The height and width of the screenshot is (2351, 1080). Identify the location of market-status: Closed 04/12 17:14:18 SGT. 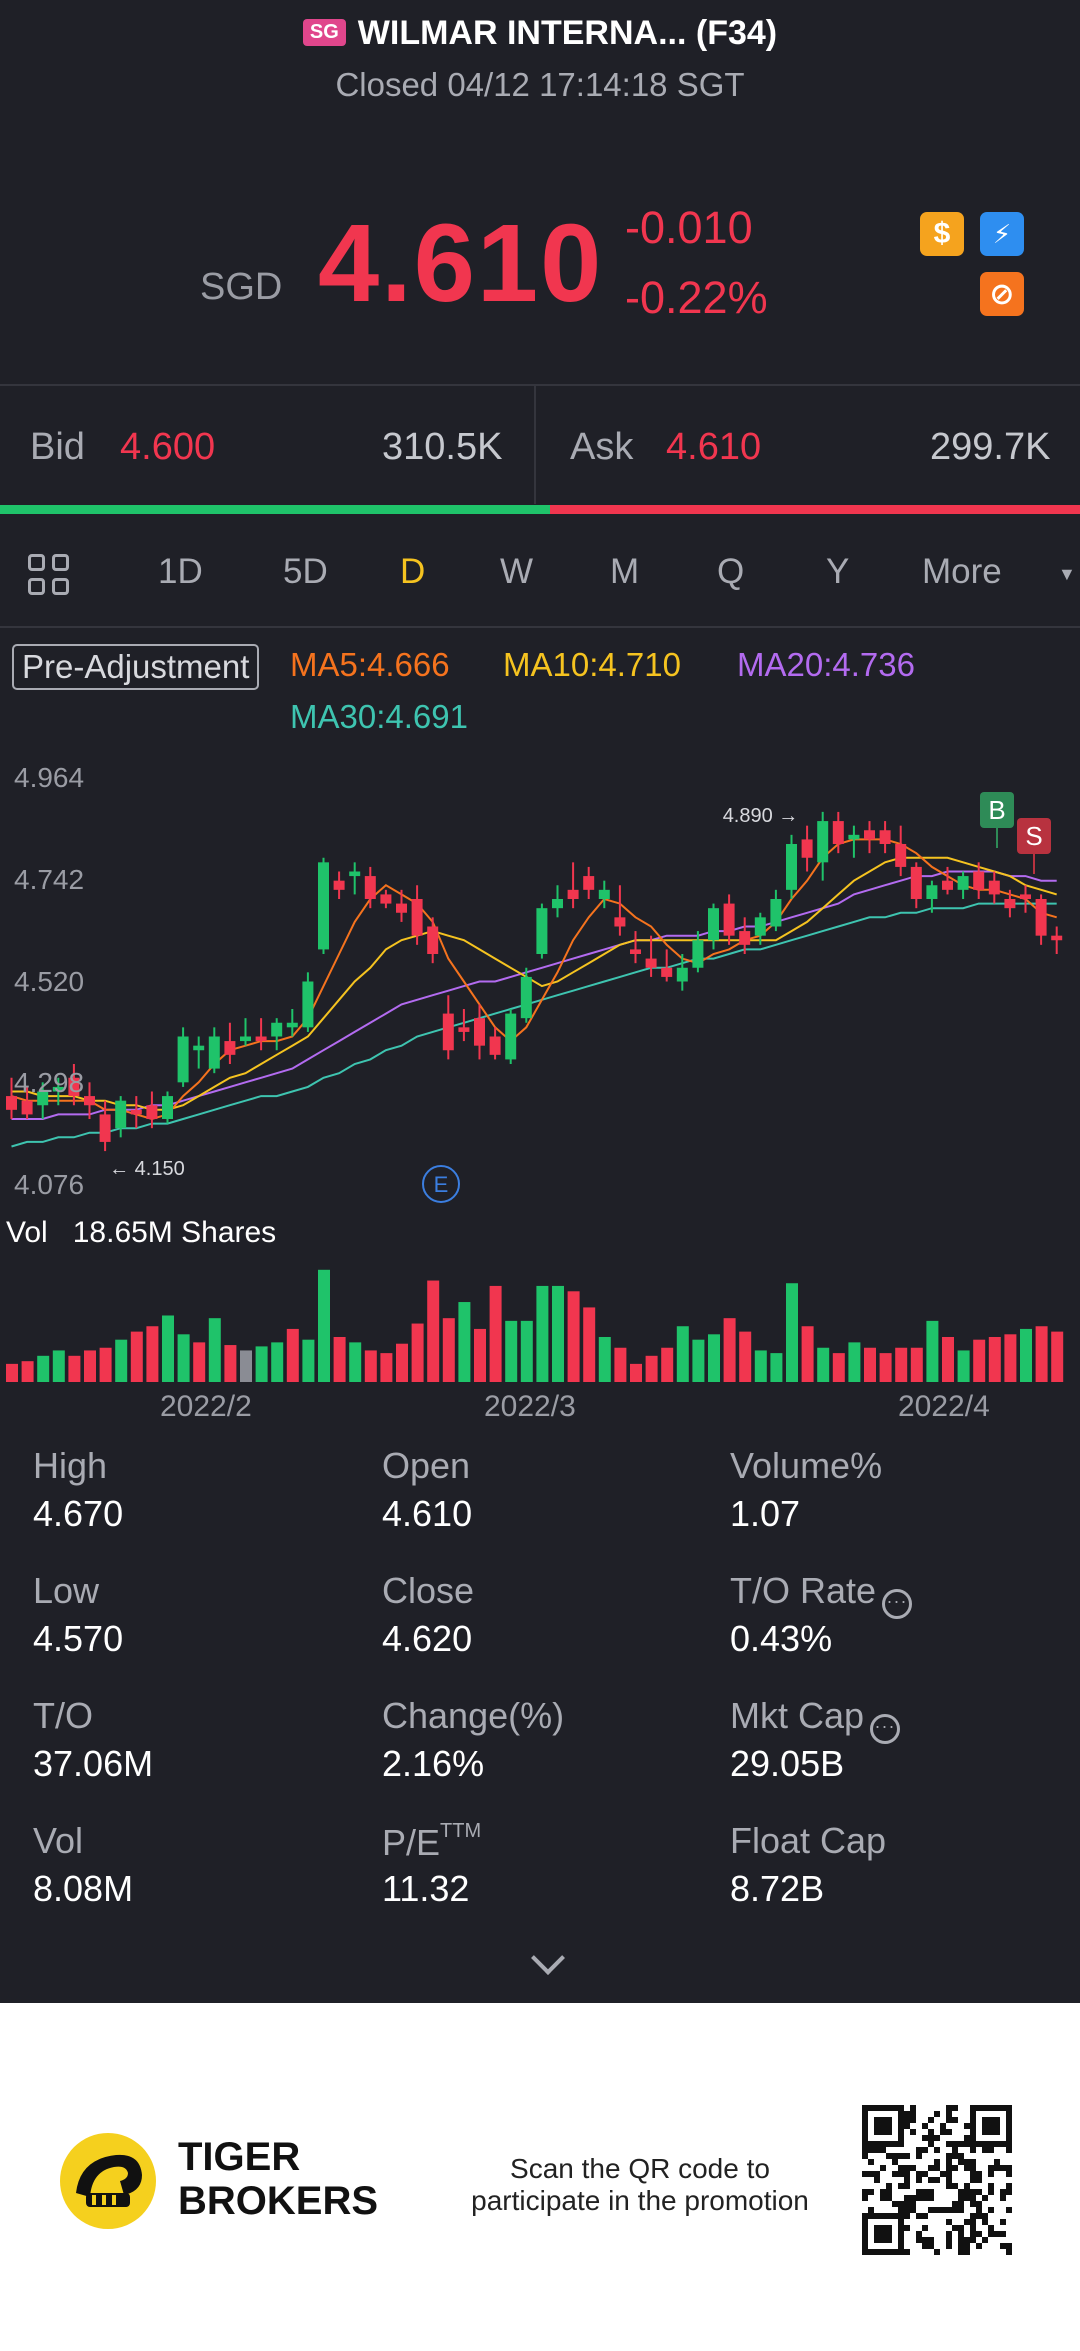
(540, 84).